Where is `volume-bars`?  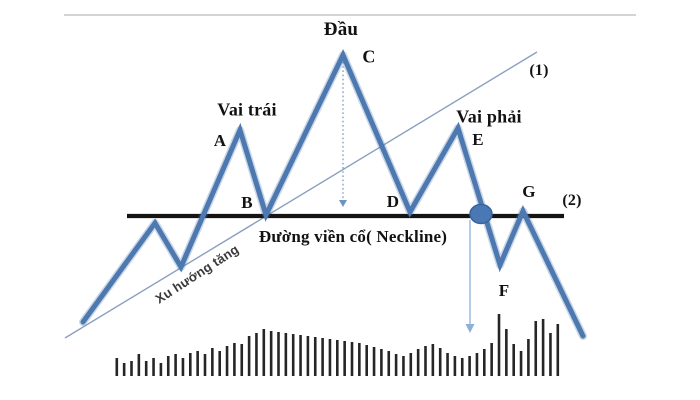 volume-bars is located at coordinates (337, 345).